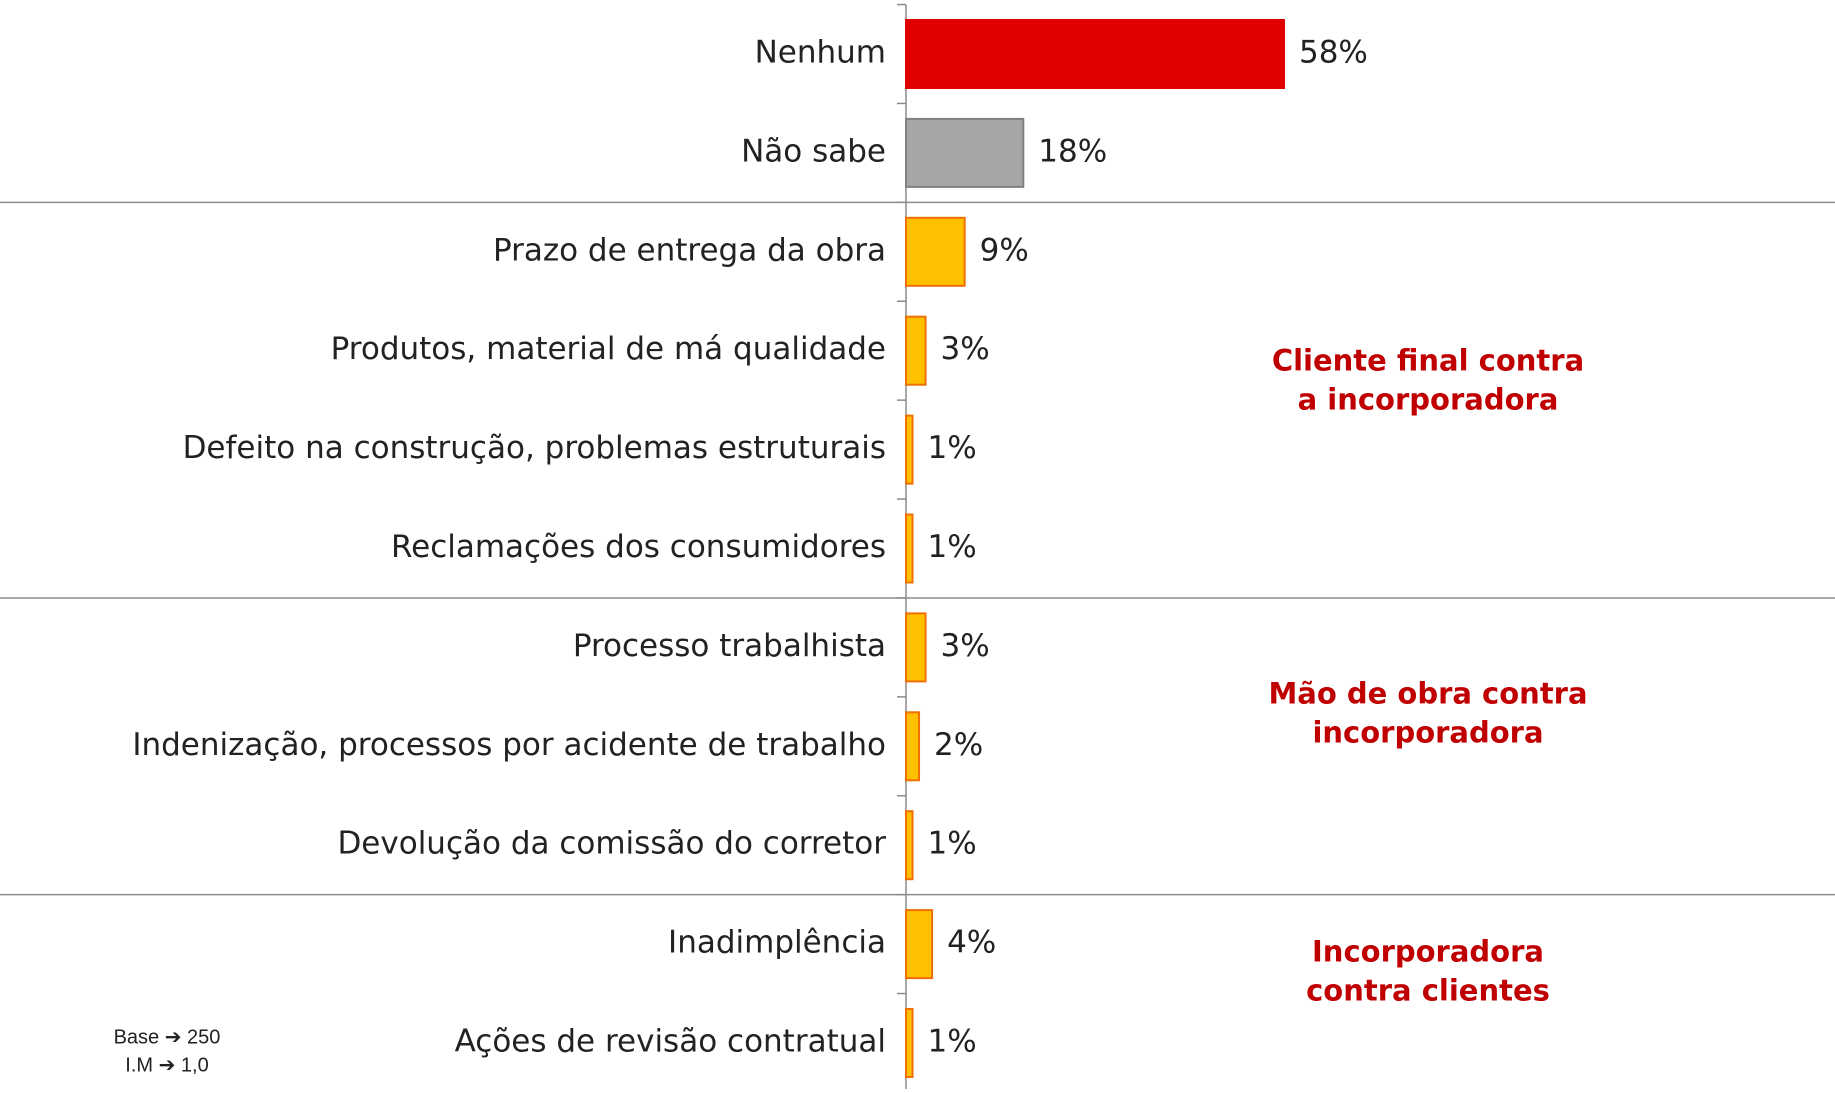 The image size is (1835, 1093). What do you see at coordinates (1428, 952) in the screenshot?
I see `group-annotation: Incorporadora` at bounding box center [1428, 952].